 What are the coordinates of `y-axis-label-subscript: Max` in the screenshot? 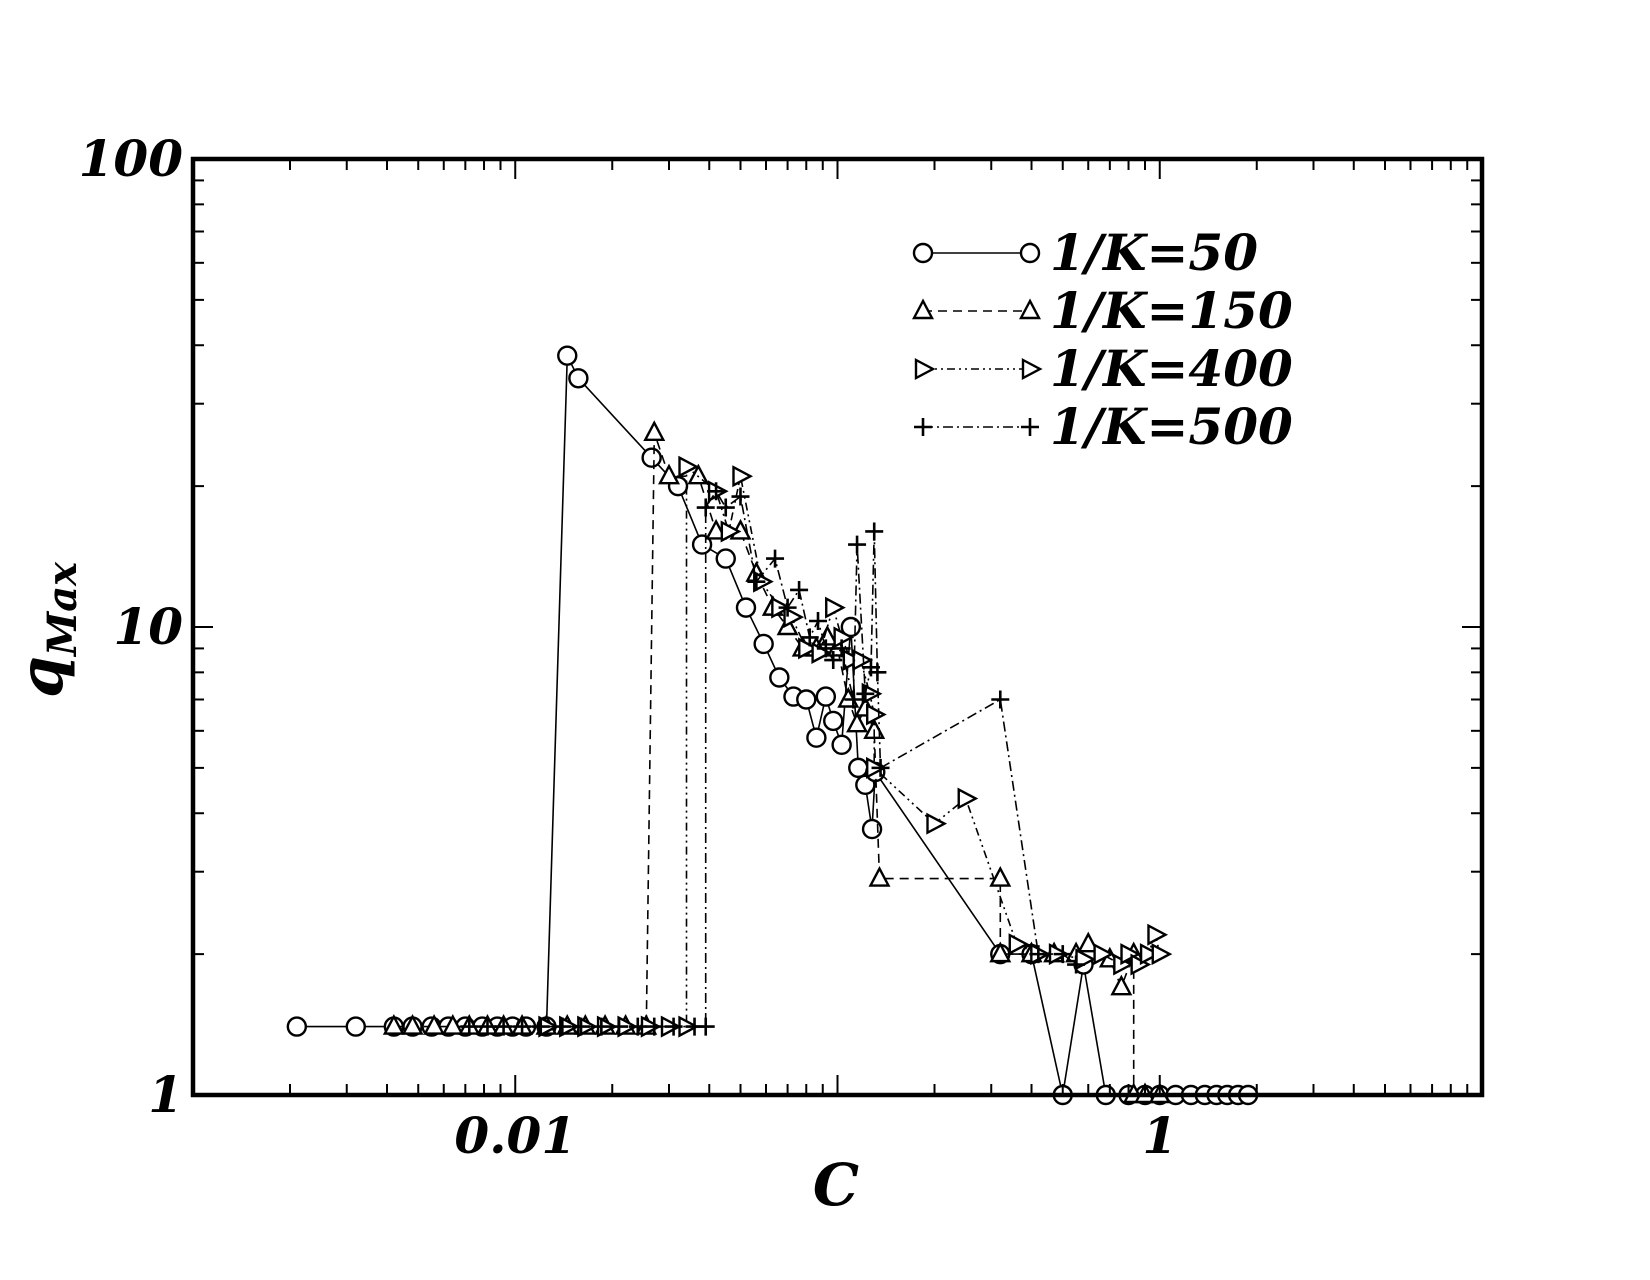 It's located at (62, 609).